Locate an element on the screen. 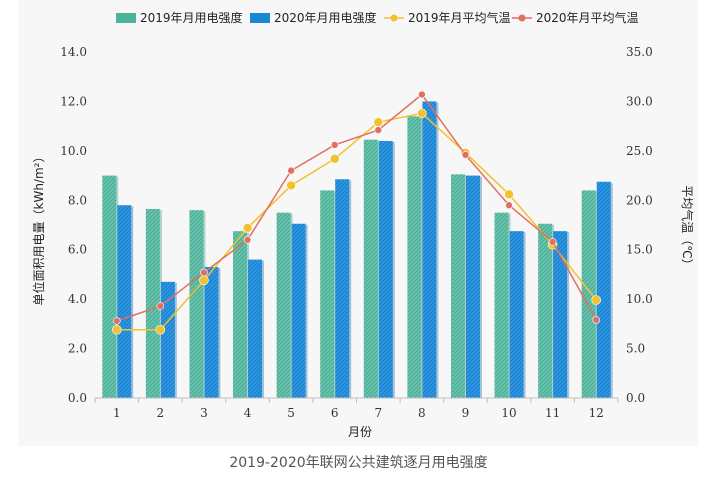 The width and height of the screenshot is (717, 479). x-tick-label: 3 is located at coordinates (204, 413).